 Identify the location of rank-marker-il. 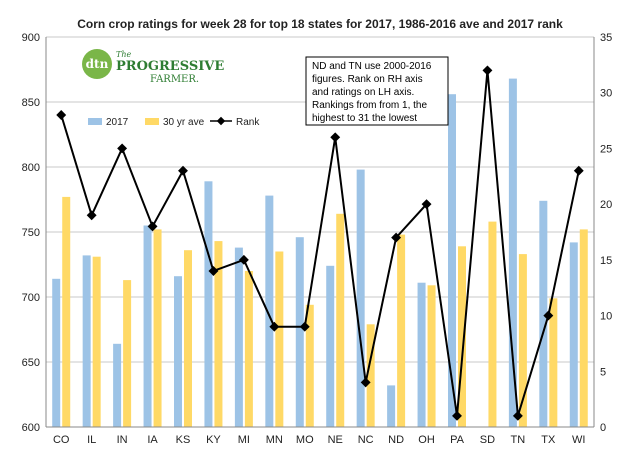
(91, 215).